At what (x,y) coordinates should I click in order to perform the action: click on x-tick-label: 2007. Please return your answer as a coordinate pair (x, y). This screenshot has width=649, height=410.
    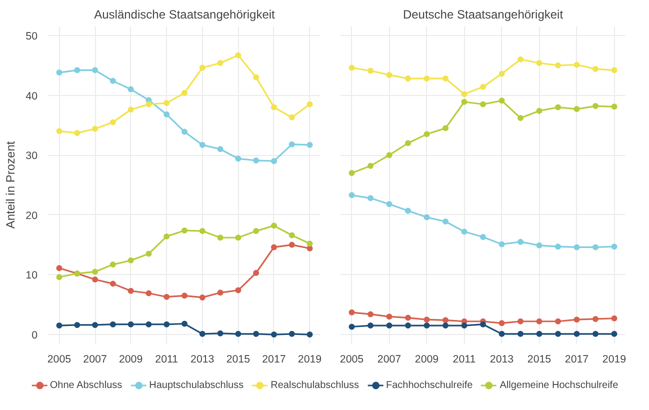
    Looking at the image, I should click on (95, 360).